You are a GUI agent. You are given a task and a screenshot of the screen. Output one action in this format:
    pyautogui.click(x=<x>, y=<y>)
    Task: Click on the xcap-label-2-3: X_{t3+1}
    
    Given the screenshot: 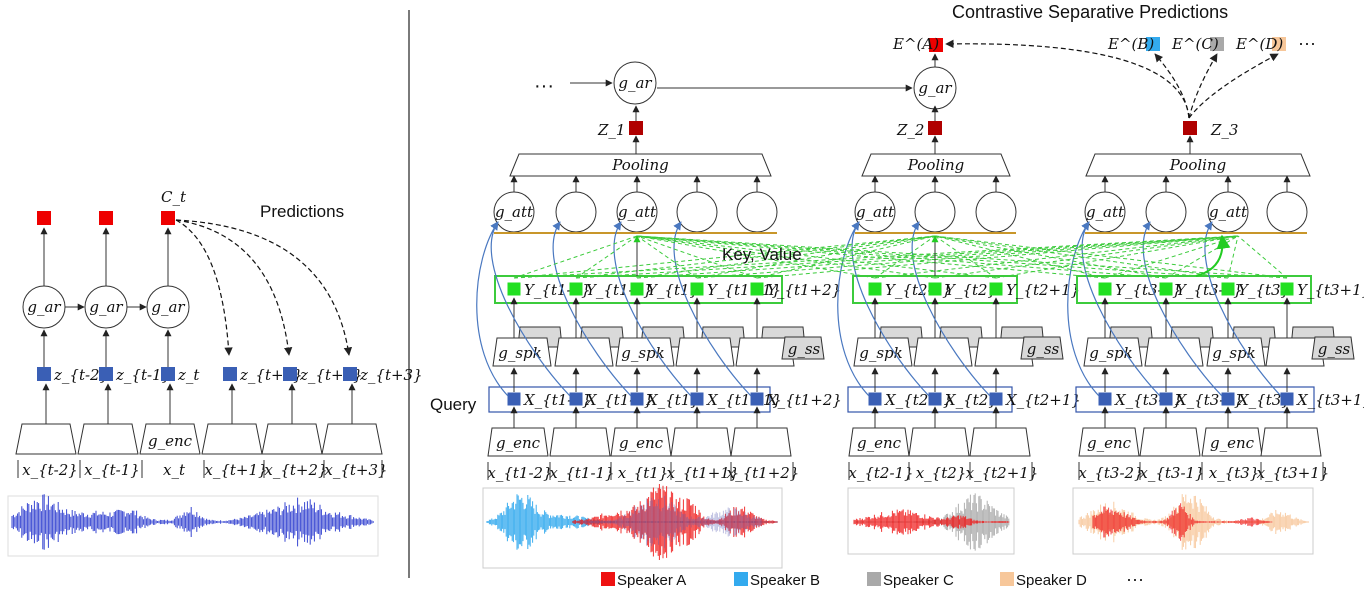 What is the action you would take?
    pyautogui.click(x=1330, y=400)
    